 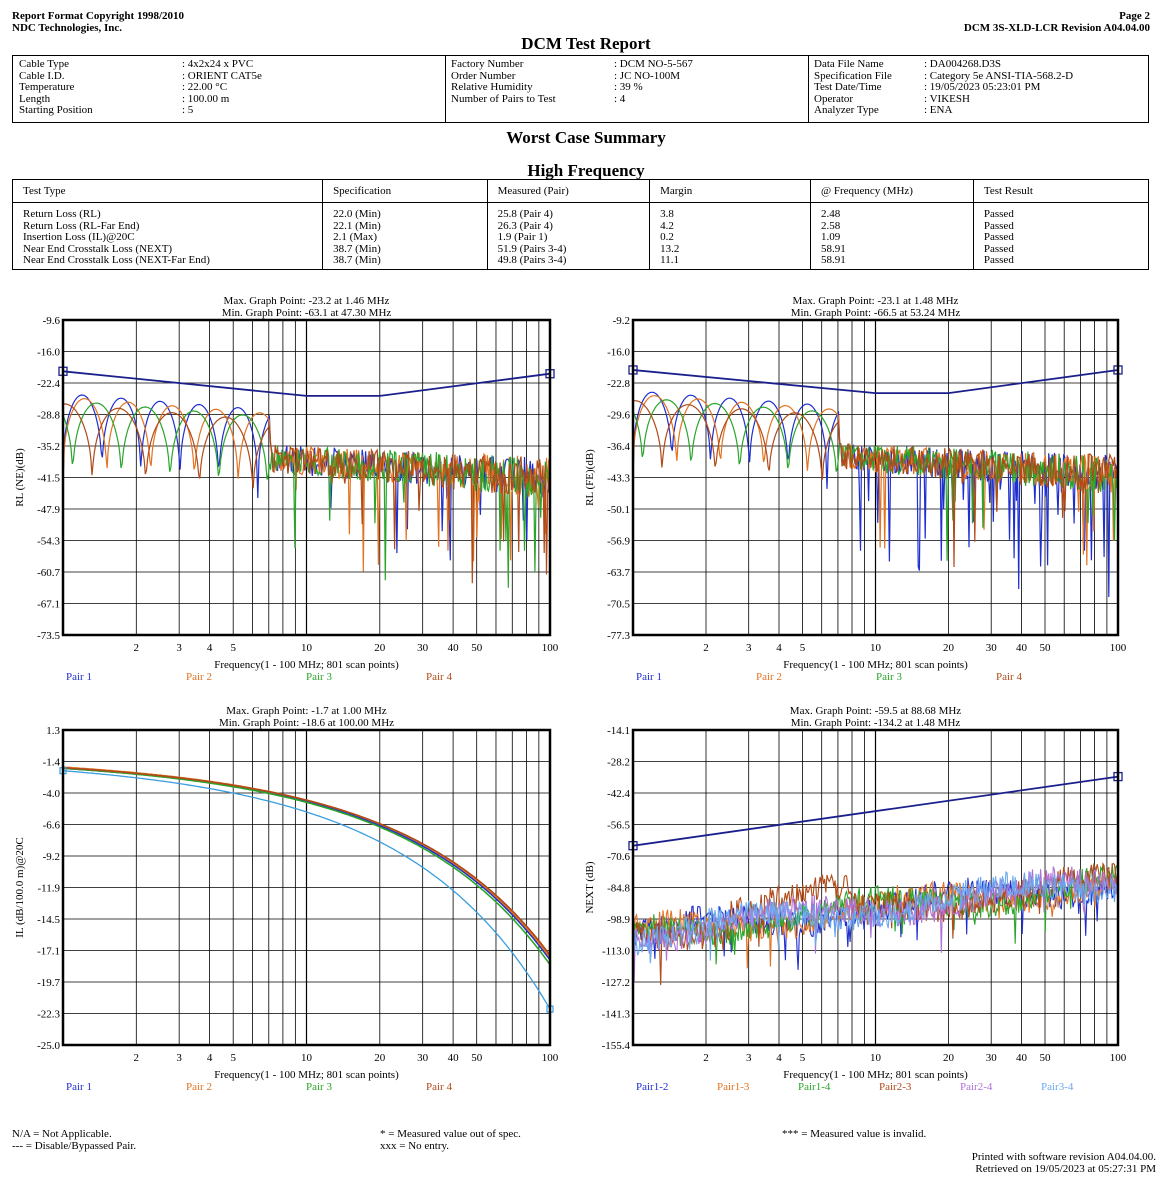 What do you see at coordinates (48, 510) in the screenshot?
I see `y-tick-label: -47.9` at bounding box center [48, 510].